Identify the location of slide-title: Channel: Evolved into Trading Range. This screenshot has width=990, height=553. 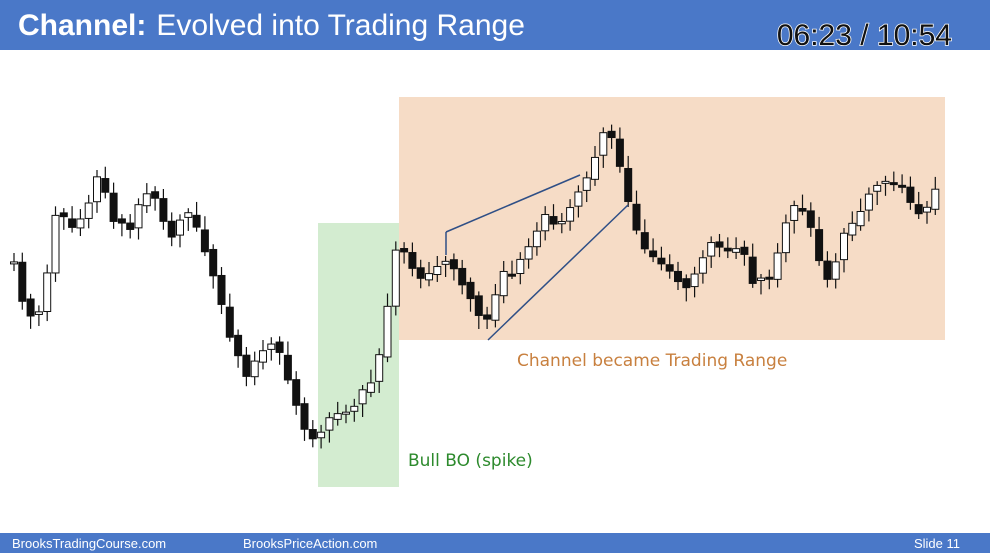
(271, 25).